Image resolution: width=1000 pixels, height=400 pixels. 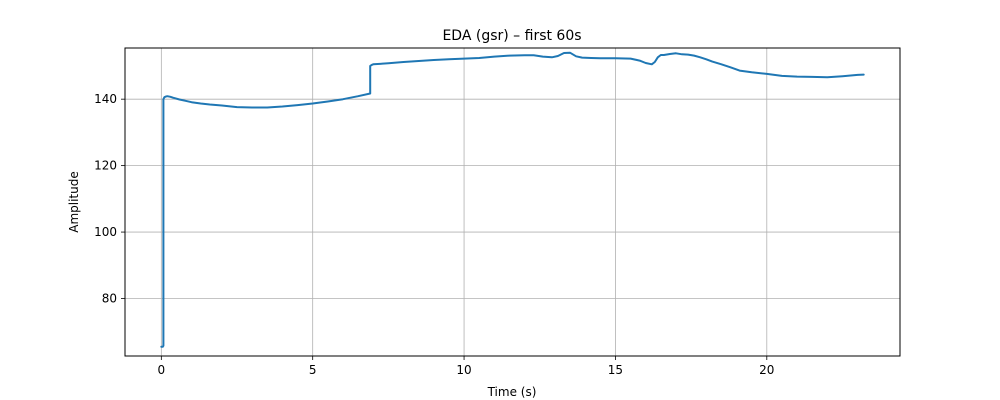 I want to click on y-tick-label: 140, so click(x=105, y=99).